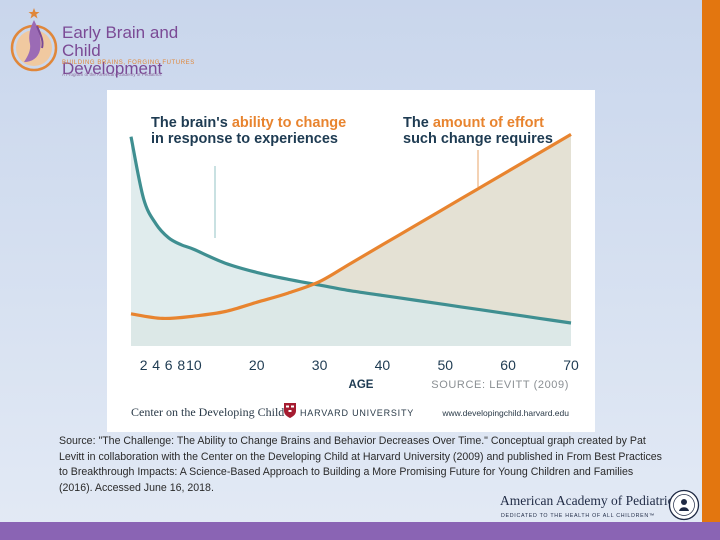 The height and width of the screenshot is (540, 720). I want to click on chart-source-note: SOURCE: LEVITT (2009), so click(500, 385).